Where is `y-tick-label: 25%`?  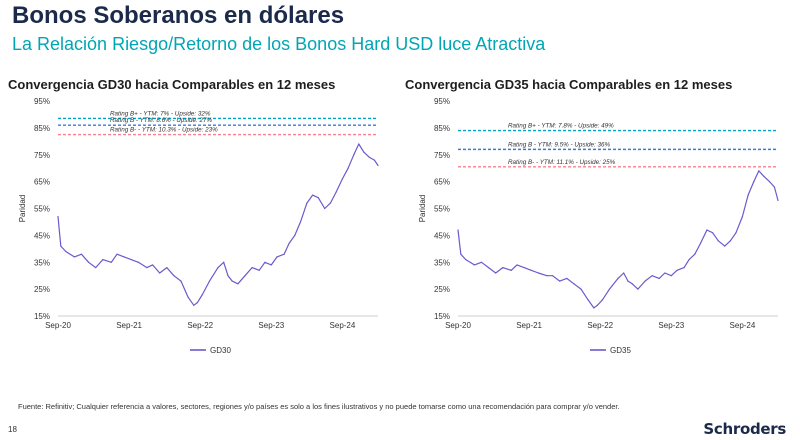
y-tick-label: 25% is located at coordinates (442, 289).